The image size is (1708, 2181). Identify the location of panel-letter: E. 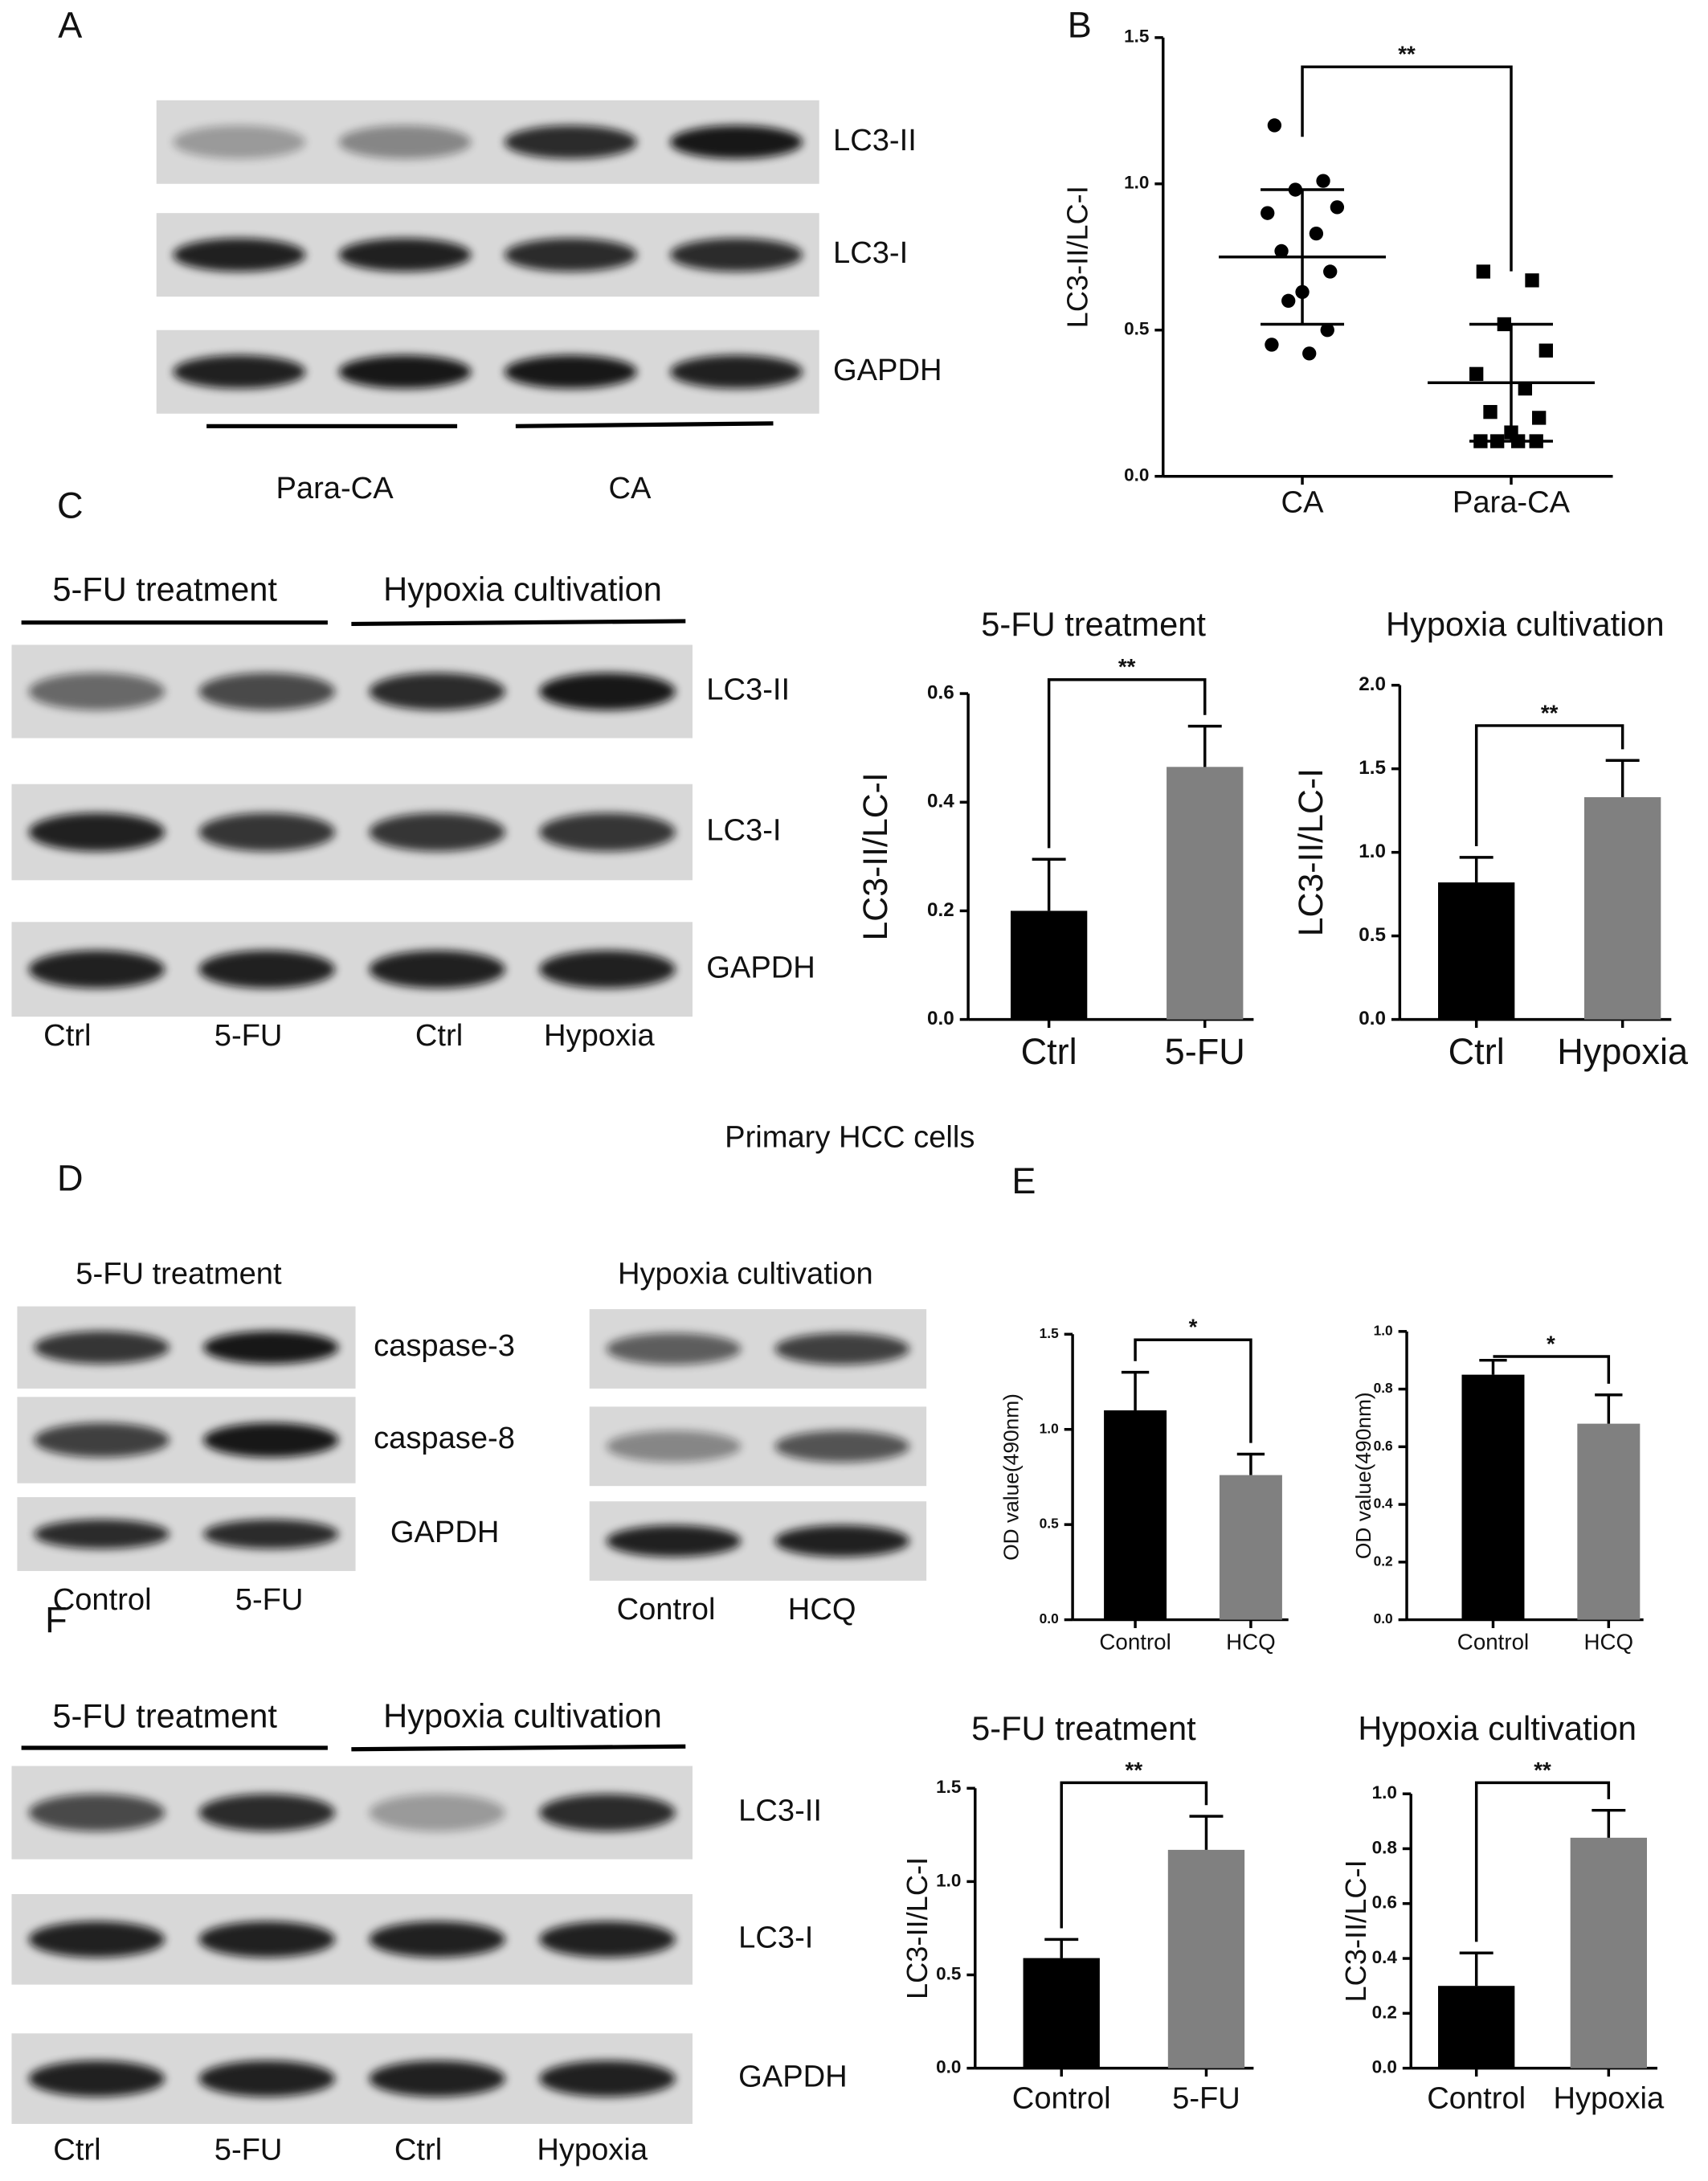
(1023, 1180).